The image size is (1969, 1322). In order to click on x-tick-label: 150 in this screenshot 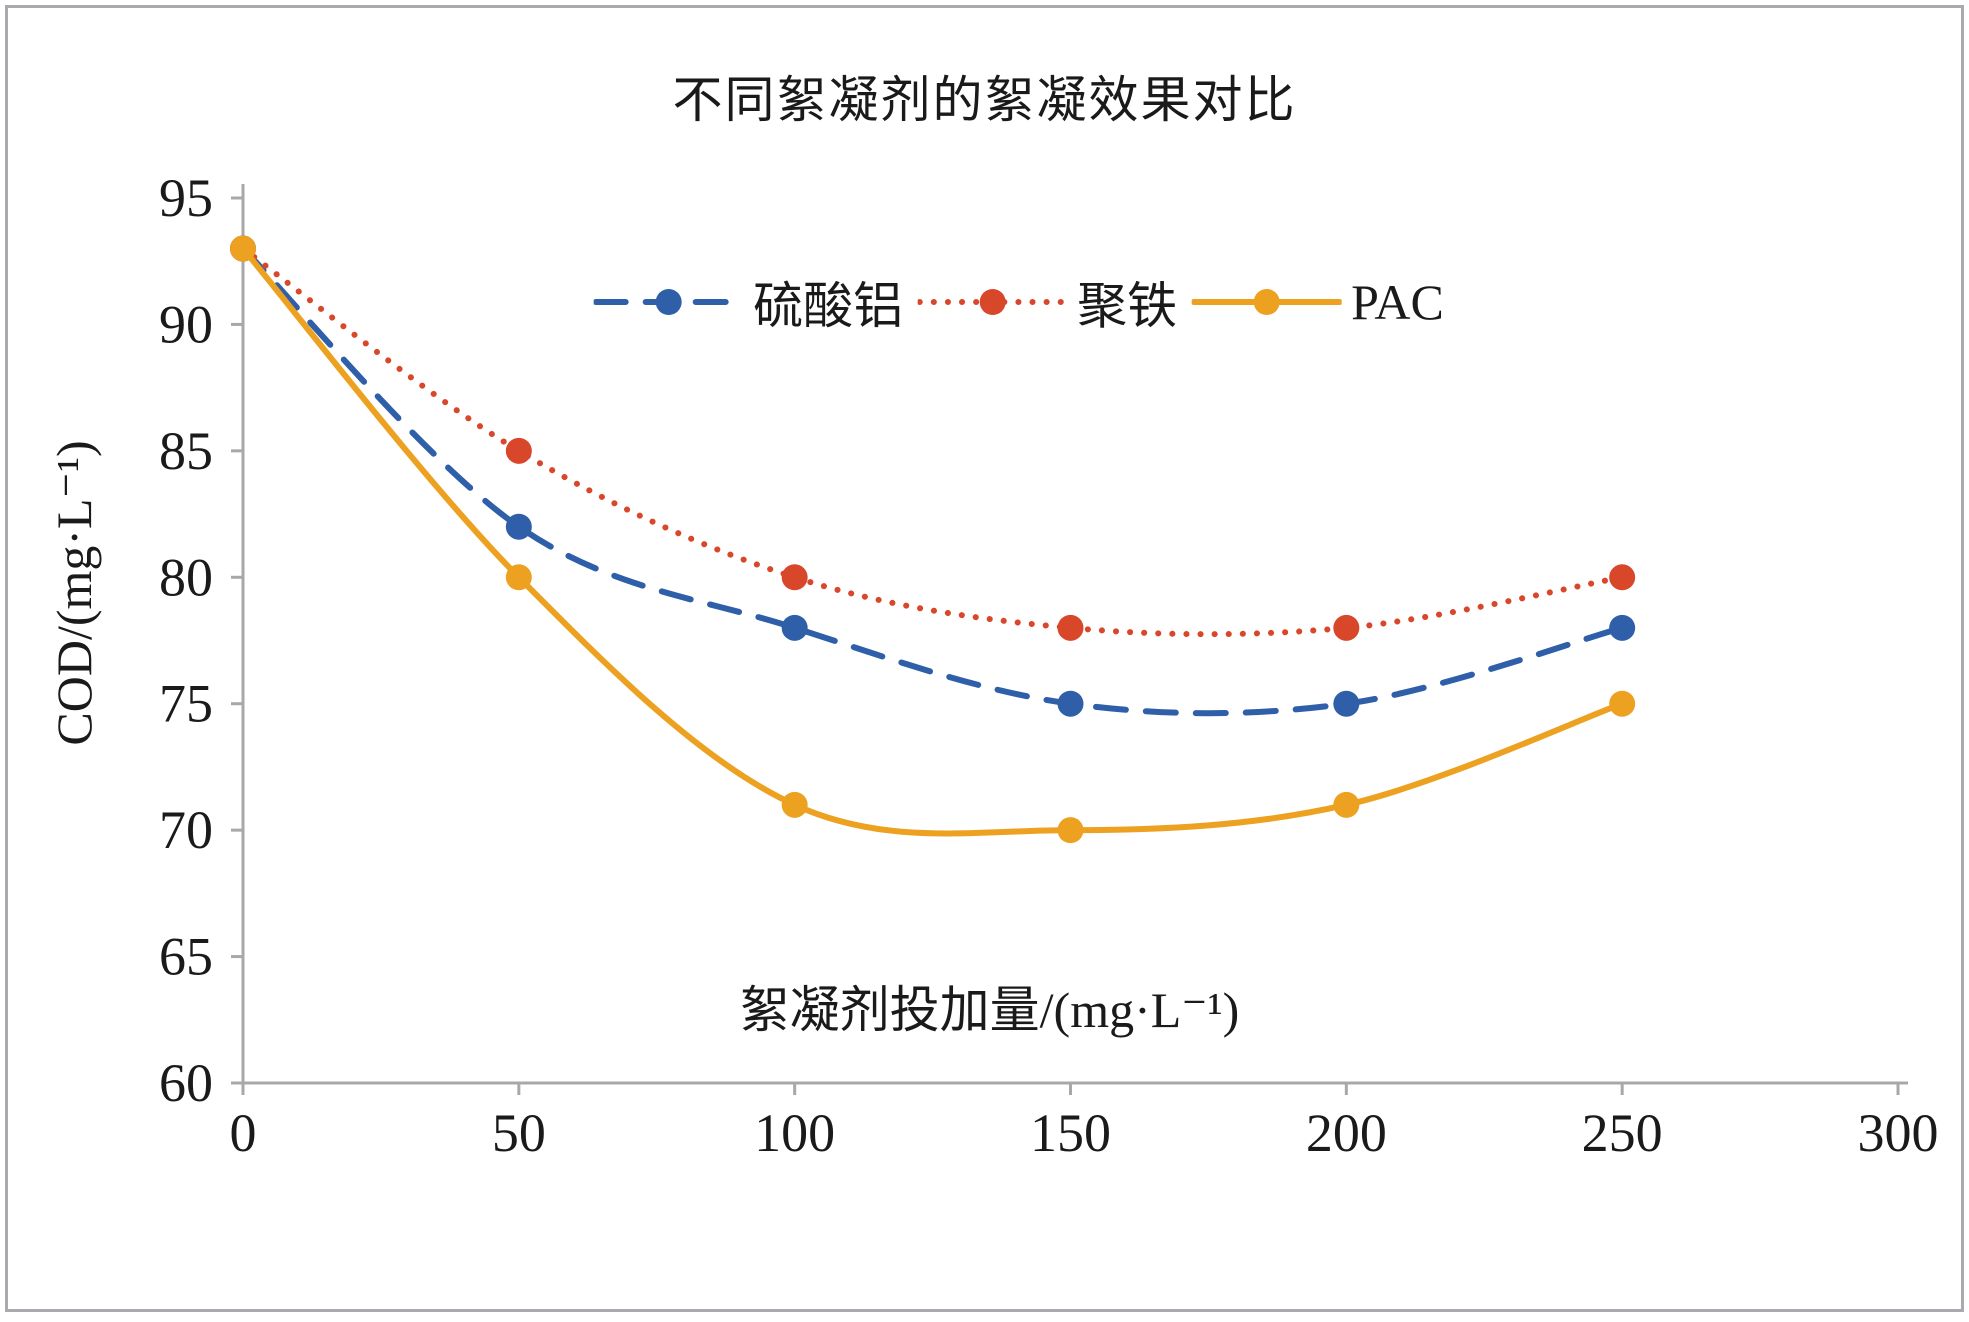, I will do `click(1070, 1133)`.